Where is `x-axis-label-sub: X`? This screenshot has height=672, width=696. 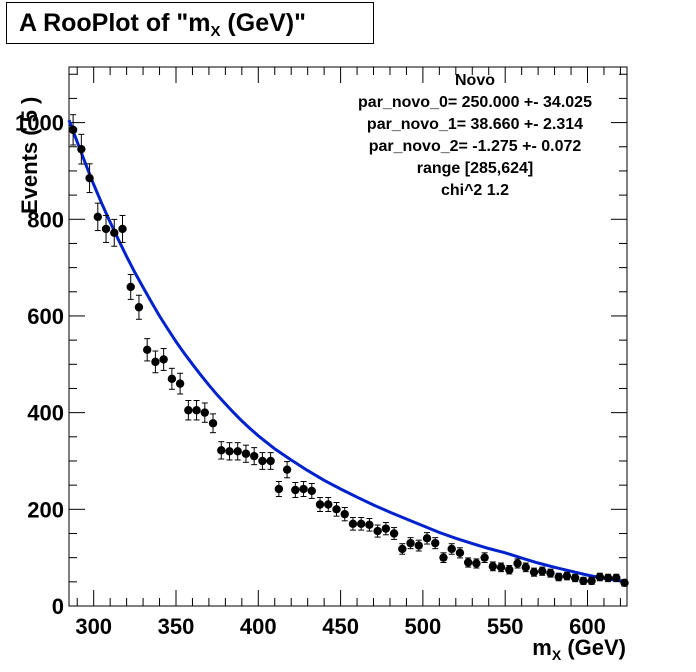 x-axis-label-sub: X is located at coordinates (557, 655).